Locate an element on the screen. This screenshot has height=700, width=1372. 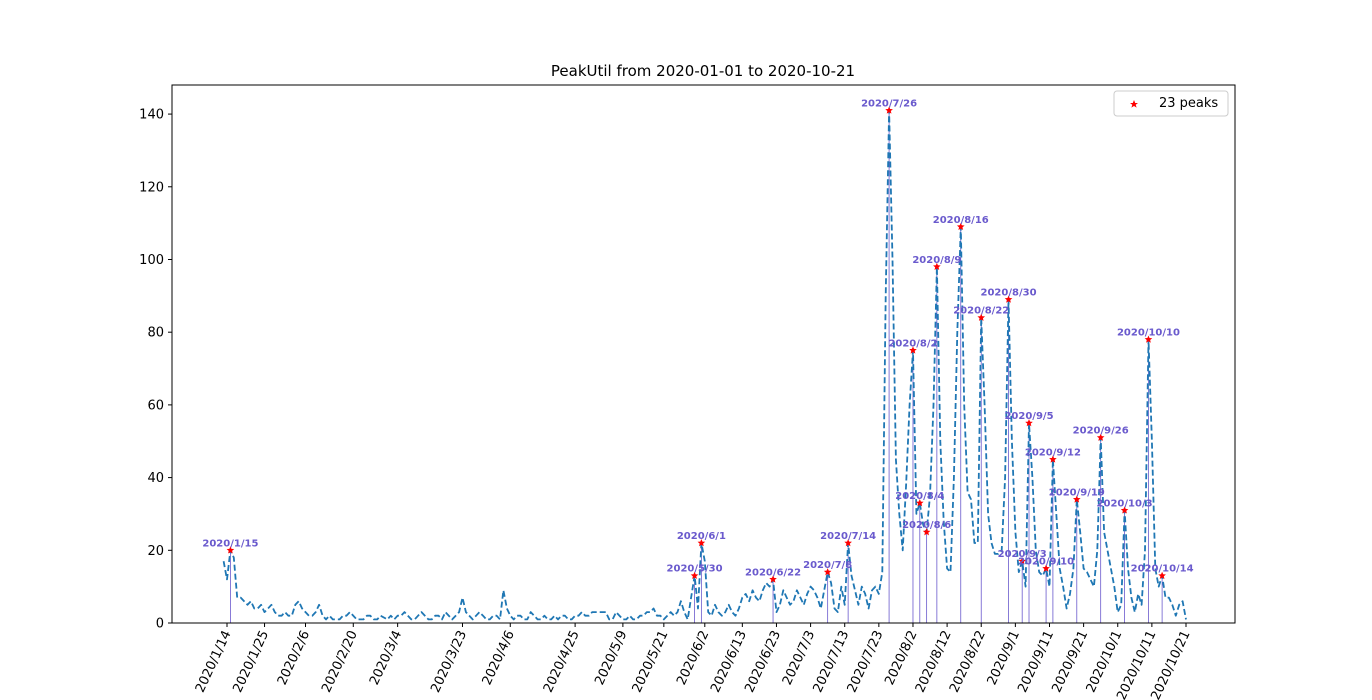
peak-label-2: 2020/6/1 is located at coordinates (701, 536).